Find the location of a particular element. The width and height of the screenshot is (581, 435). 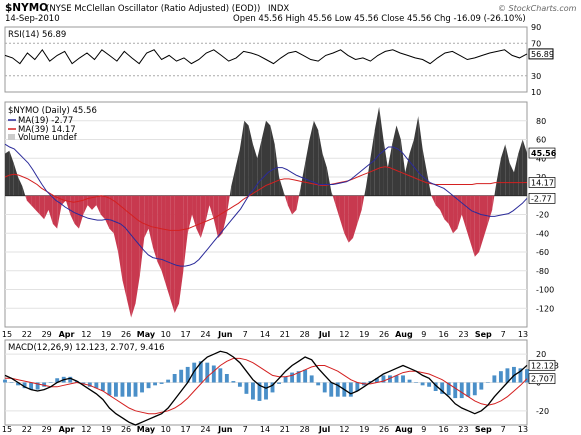

rsi-axis: 90 70 30 10 56.89 is located at coordinates (541, 60).